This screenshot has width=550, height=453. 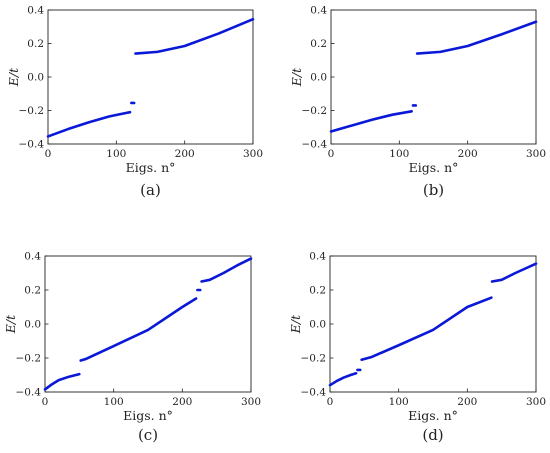 What do you see at coordinates (432, 435) in the screenshot?
I see `panel-label: (d)` at bounding box center [432, 435].